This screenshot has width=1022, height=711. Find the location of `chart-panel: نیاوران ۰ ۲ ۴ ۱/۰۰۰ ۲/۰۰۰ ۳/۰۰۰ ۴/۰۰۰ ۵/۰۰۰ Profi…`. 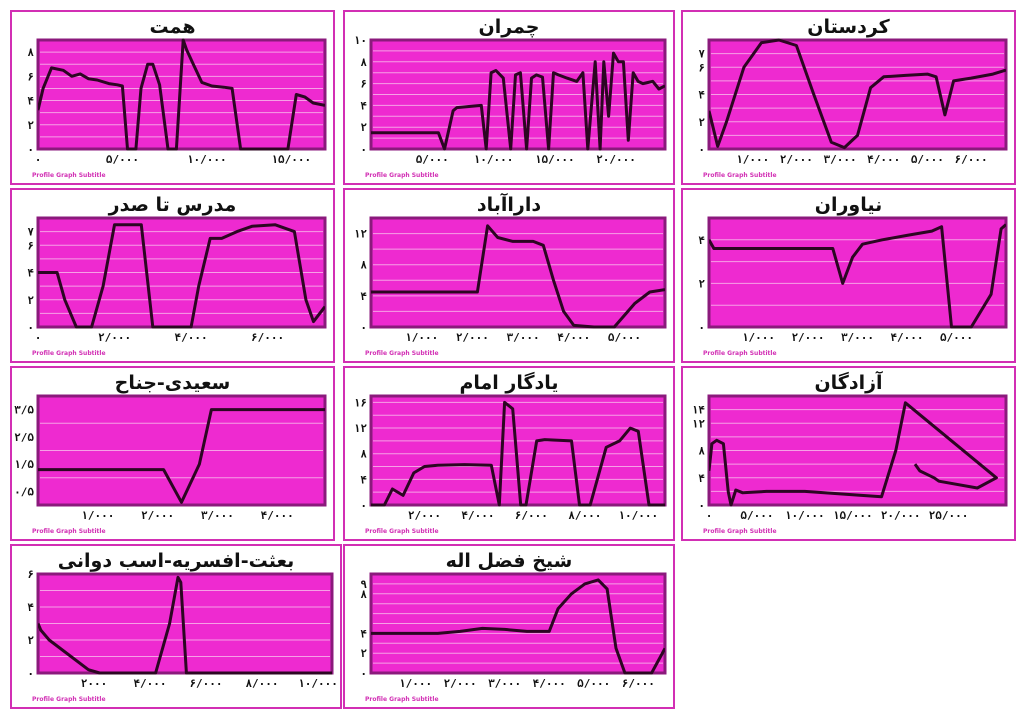

chart-panel: نیاوران ۰ ۲ ۴ ۱/۰۰۰ ۲/۰۰۰ ۳/۰۰۰ ۴/۰۰۰ ۵/۰۰۰ Profi… is located at coordinates (848, 275).